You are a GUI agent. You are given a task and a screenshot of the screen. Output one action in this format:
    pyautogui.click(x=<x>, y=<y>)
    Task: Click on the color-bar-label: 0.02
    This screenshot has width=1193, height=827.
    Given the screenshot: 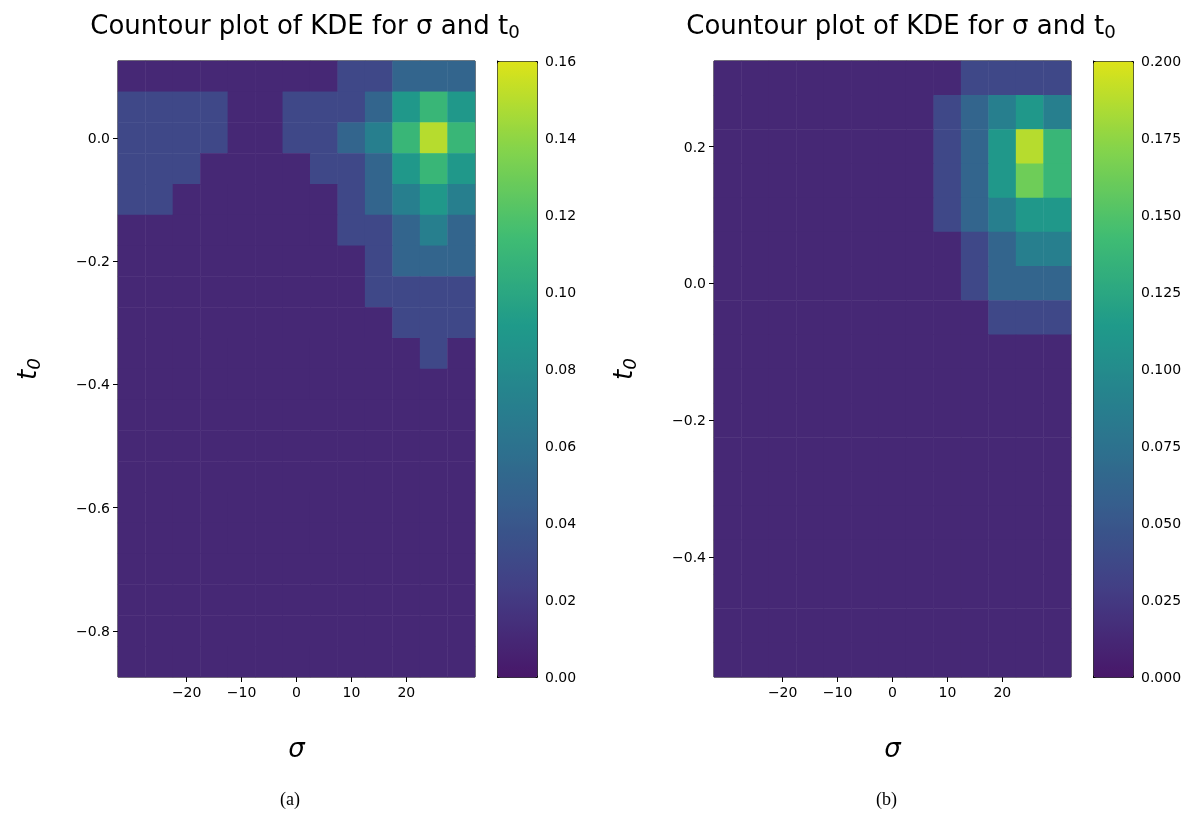 What is the action you would take?
    pyautogui.click(x=561, y=600)
    